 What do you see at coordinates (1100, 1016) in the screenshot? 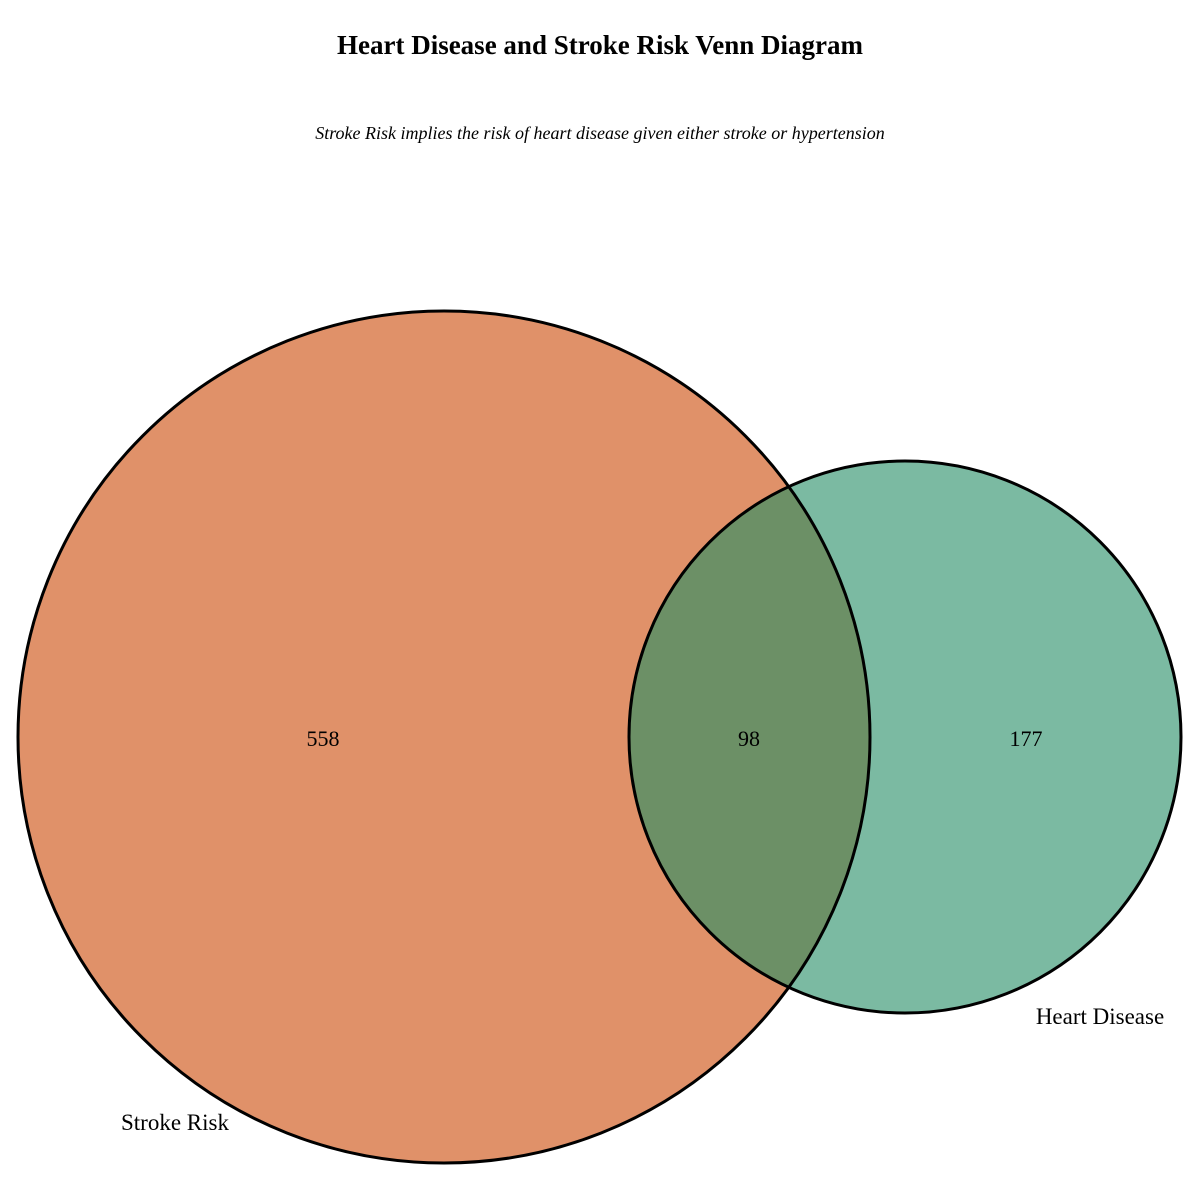
I see `heart-disease-label: Heart Disease` at bounding box center [1100, 1016].